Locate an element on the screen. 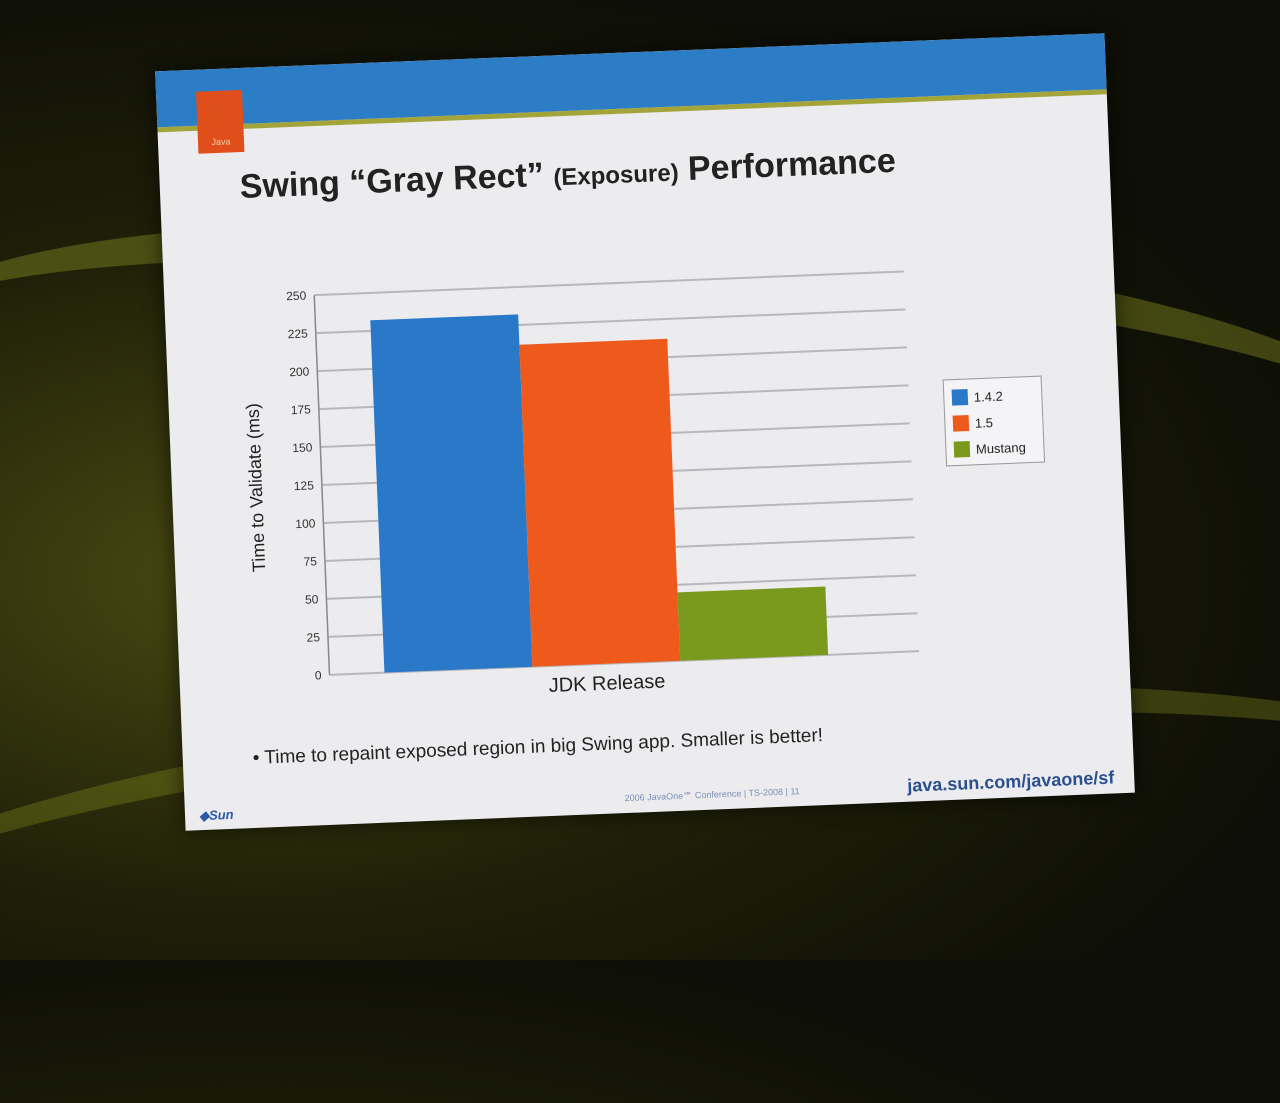 This screenshot has height=1103, width=1280. y-axis is located at coordinates (322, 485).